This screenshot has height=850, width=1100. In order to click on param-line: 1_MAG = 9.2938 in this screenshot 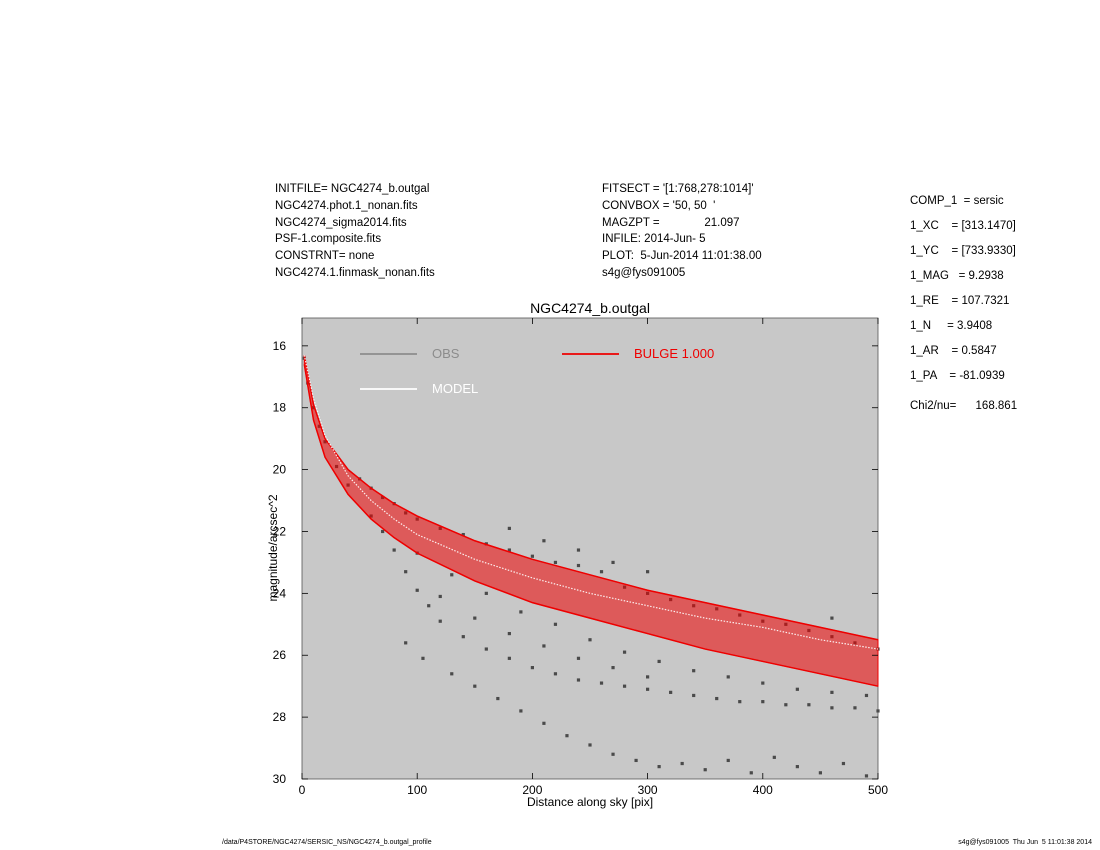, I will do `click(957, 276)`.